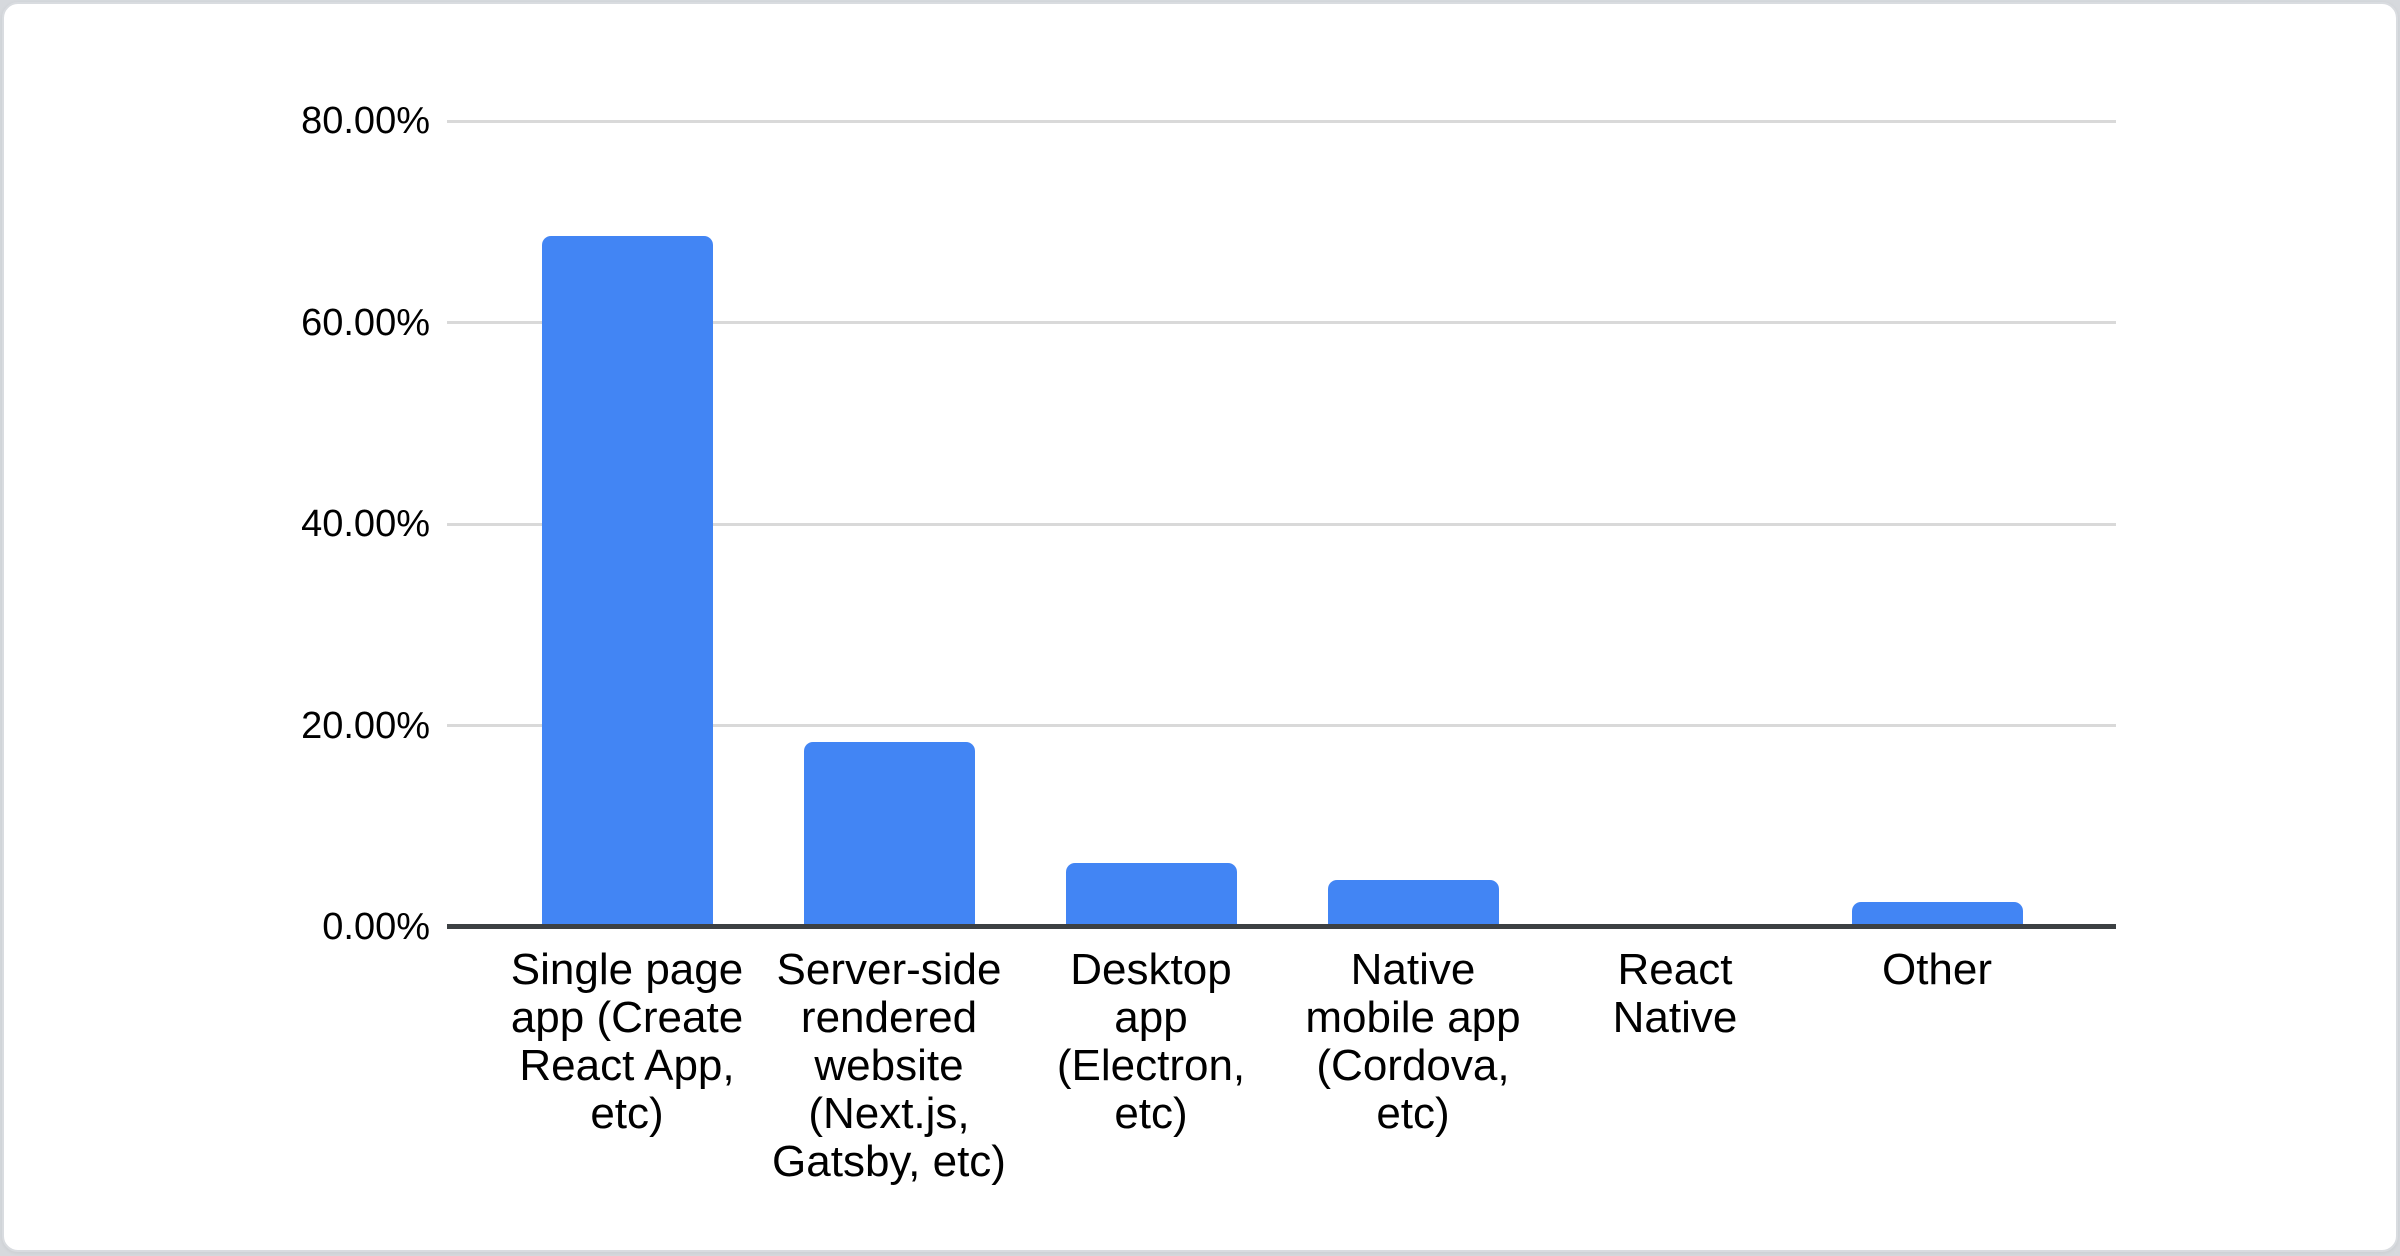 The width and height of the screenshot is (2400, 1256). I want to click on bar-server-side-rendered-website, so click(889, 834).